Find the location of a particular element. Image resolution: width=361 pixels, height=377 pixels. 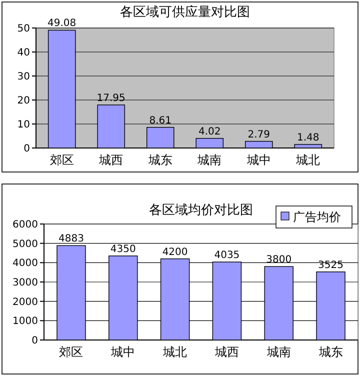

y-tick-label: 50 is located at coordinates (23, 29).